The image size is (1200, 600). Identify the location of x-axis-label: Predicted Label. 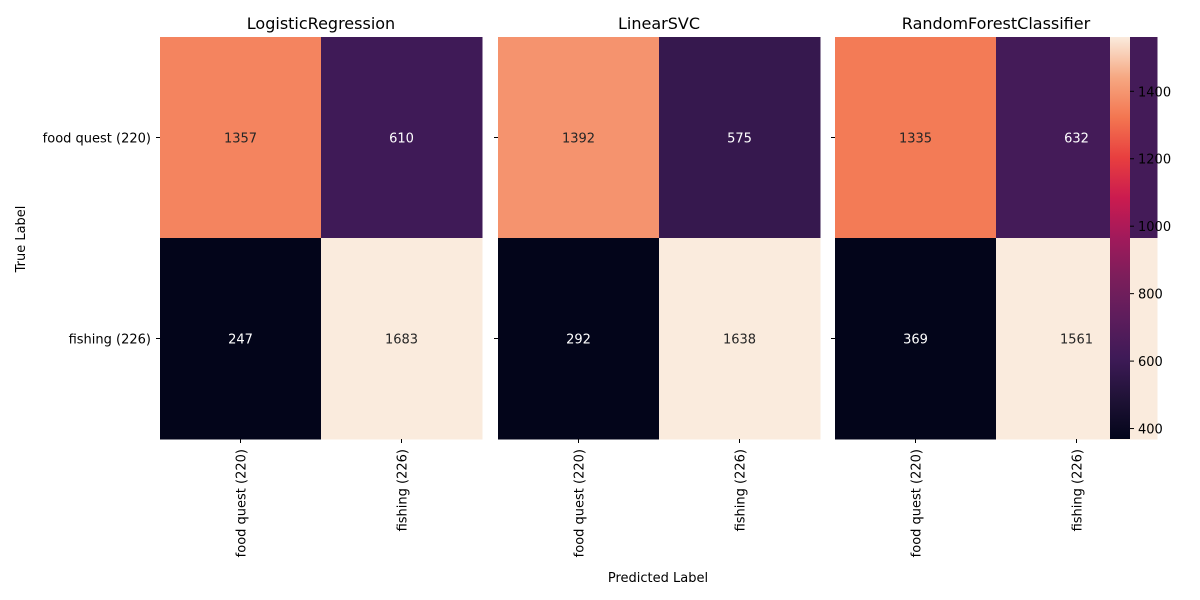
(658, 578).